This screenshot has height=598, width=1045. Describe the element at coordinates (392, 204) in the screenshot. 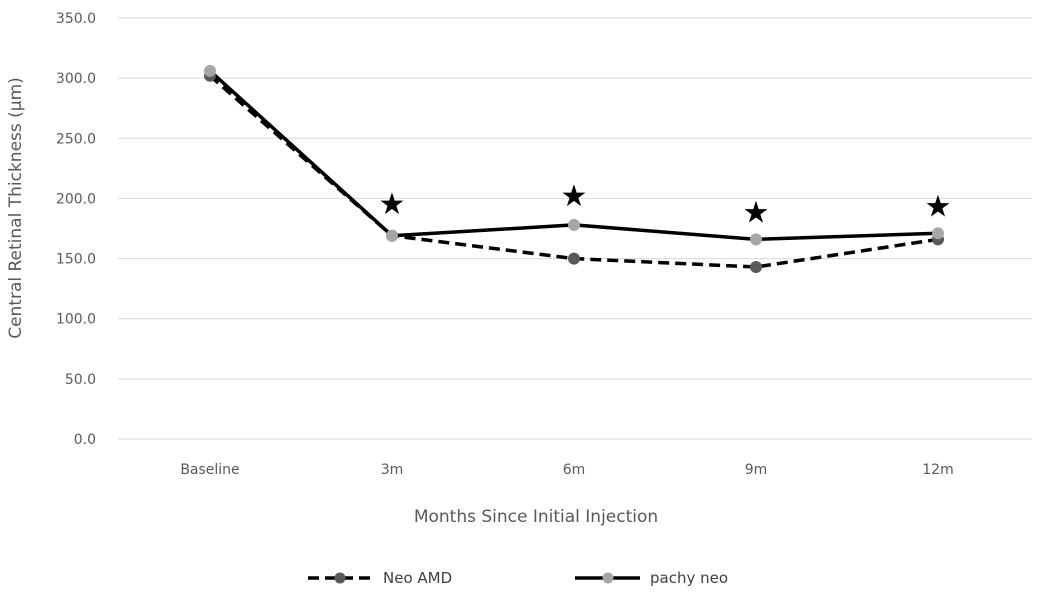

I see `significance-star-3m: ★` at that location.